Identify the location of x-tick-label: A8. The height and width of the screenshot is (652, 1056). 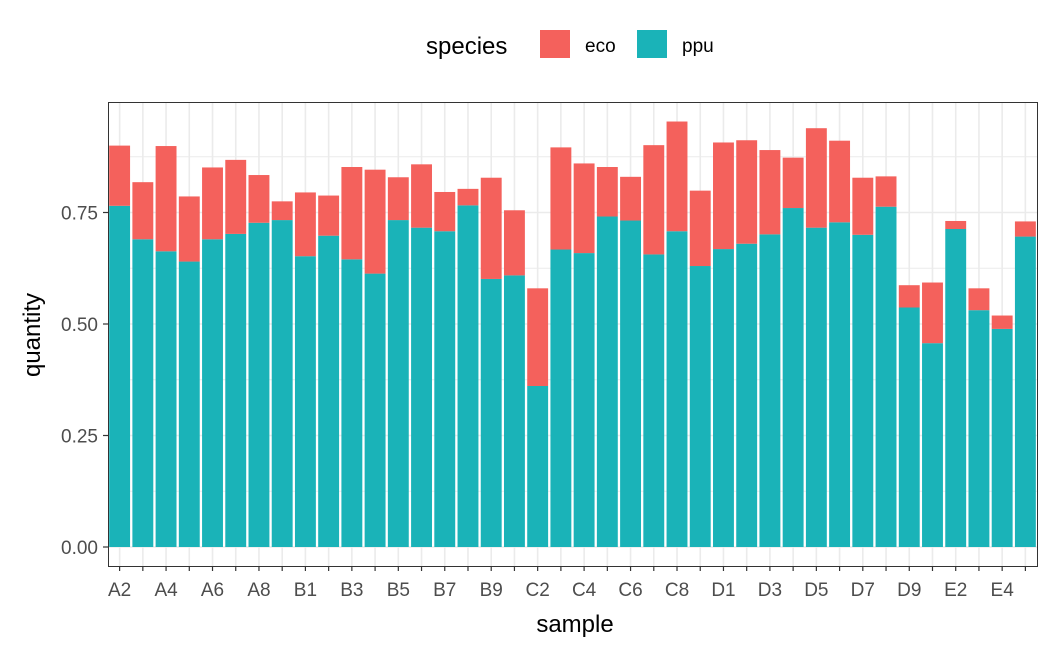
(258, 590).